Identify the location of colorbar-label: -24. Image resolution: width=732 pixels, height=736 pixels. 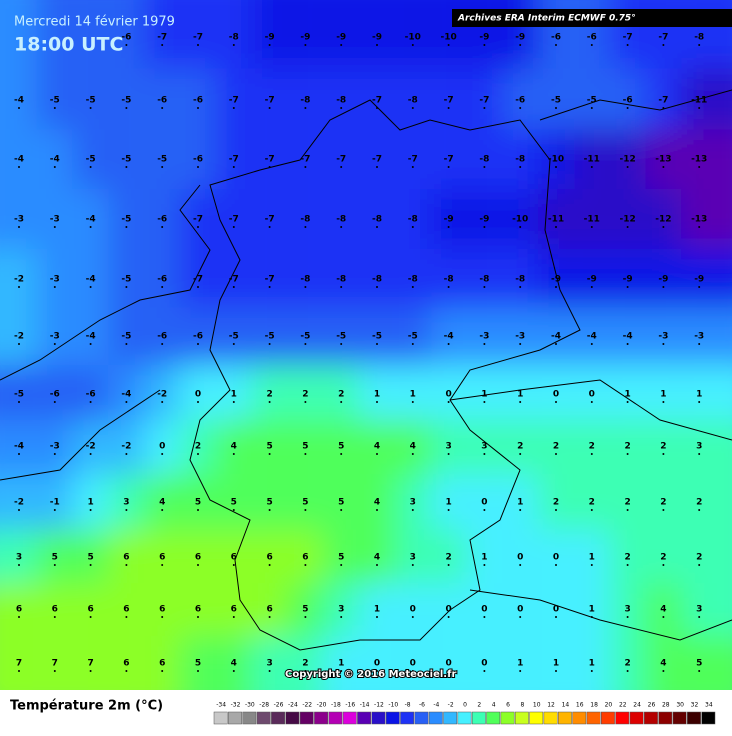
(293, 705).